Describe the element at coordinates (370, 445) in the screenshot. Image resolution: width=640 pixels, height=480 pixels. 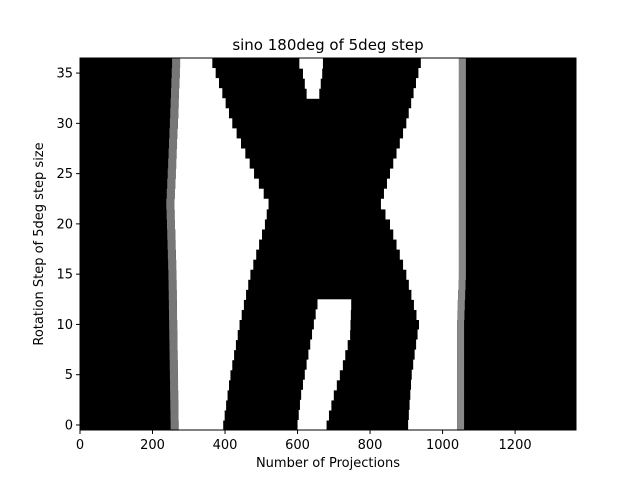
I see `x-tick-label: 800` at that location.